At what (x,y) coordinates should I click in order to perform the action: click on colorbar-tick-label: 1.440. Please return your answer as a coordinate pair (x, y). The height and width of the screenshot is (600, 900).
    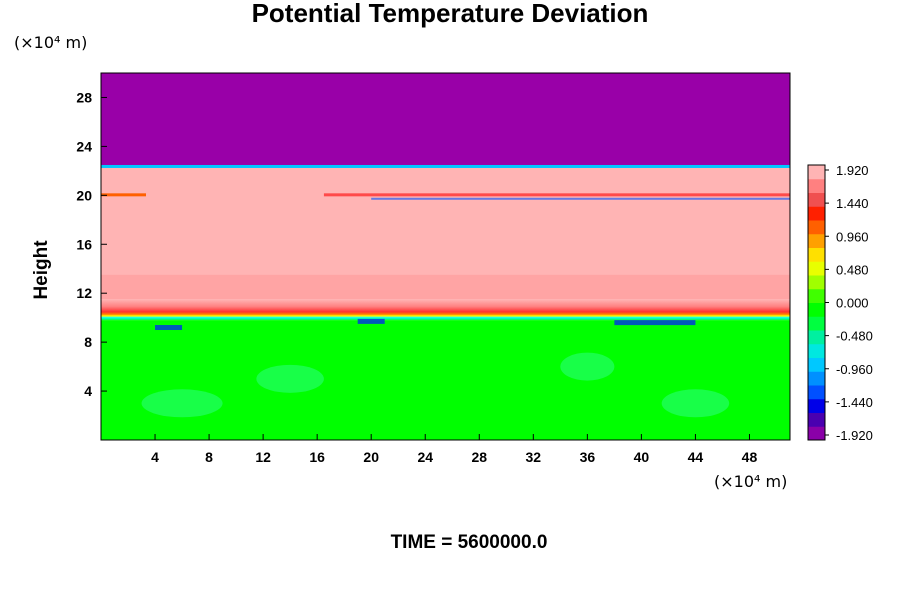
    Looking at the image, I should click on (852, 203).